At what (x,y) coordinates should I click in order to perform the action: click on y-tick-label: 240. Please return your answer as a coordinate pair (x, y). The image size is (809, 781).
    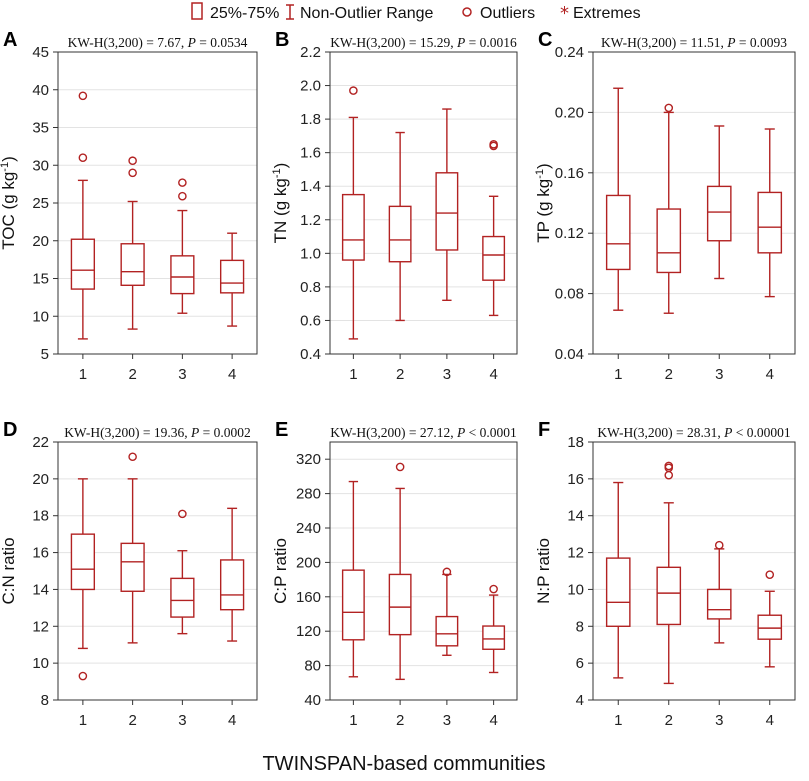
    Looking at the image, I should click on (308, 528).